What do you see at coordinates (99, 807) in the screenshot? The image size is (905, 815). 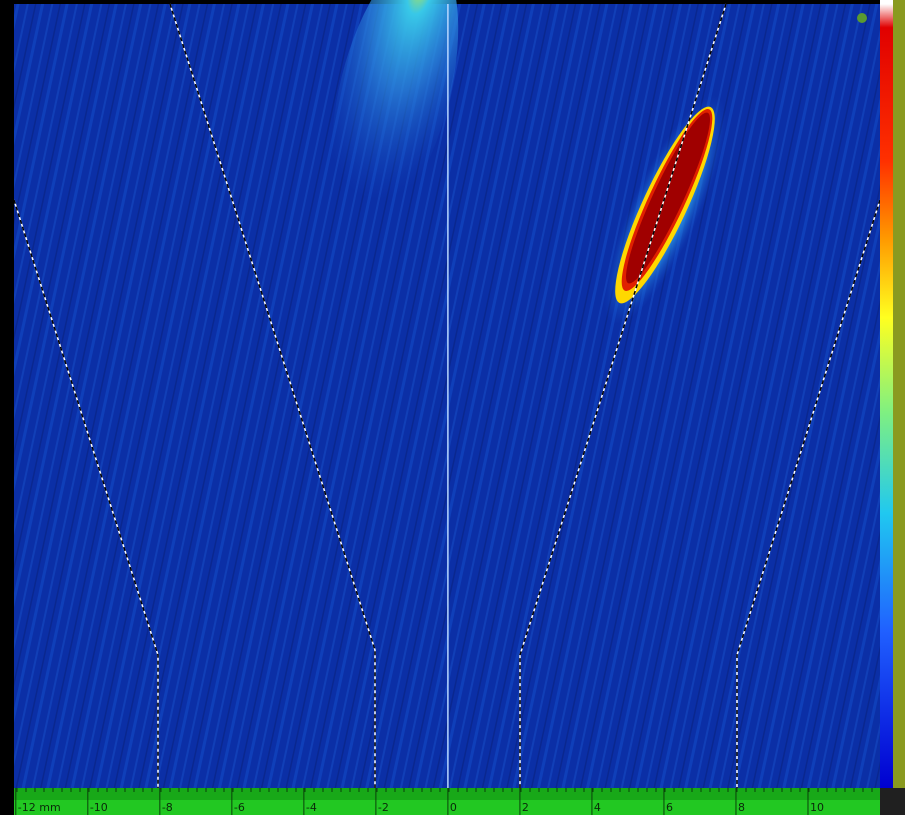 I see `x-tick-label: -10` at bounding box center [99, 807].